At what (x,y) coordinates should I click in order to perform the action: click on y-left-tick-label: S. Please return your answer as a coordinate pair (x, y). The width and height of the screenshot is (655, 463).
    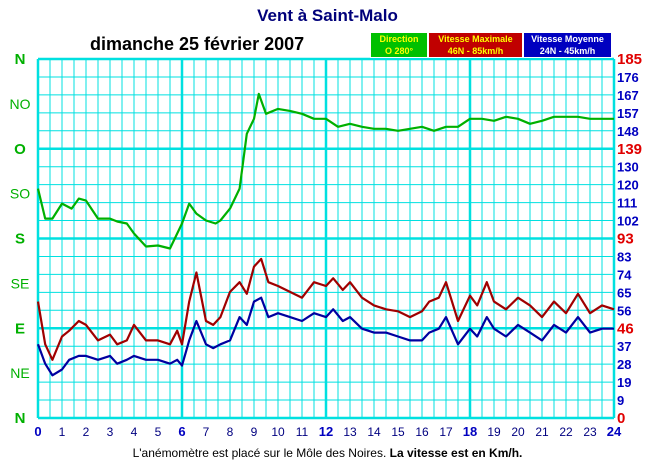
    Looking at the image, I should click on (20, 239).